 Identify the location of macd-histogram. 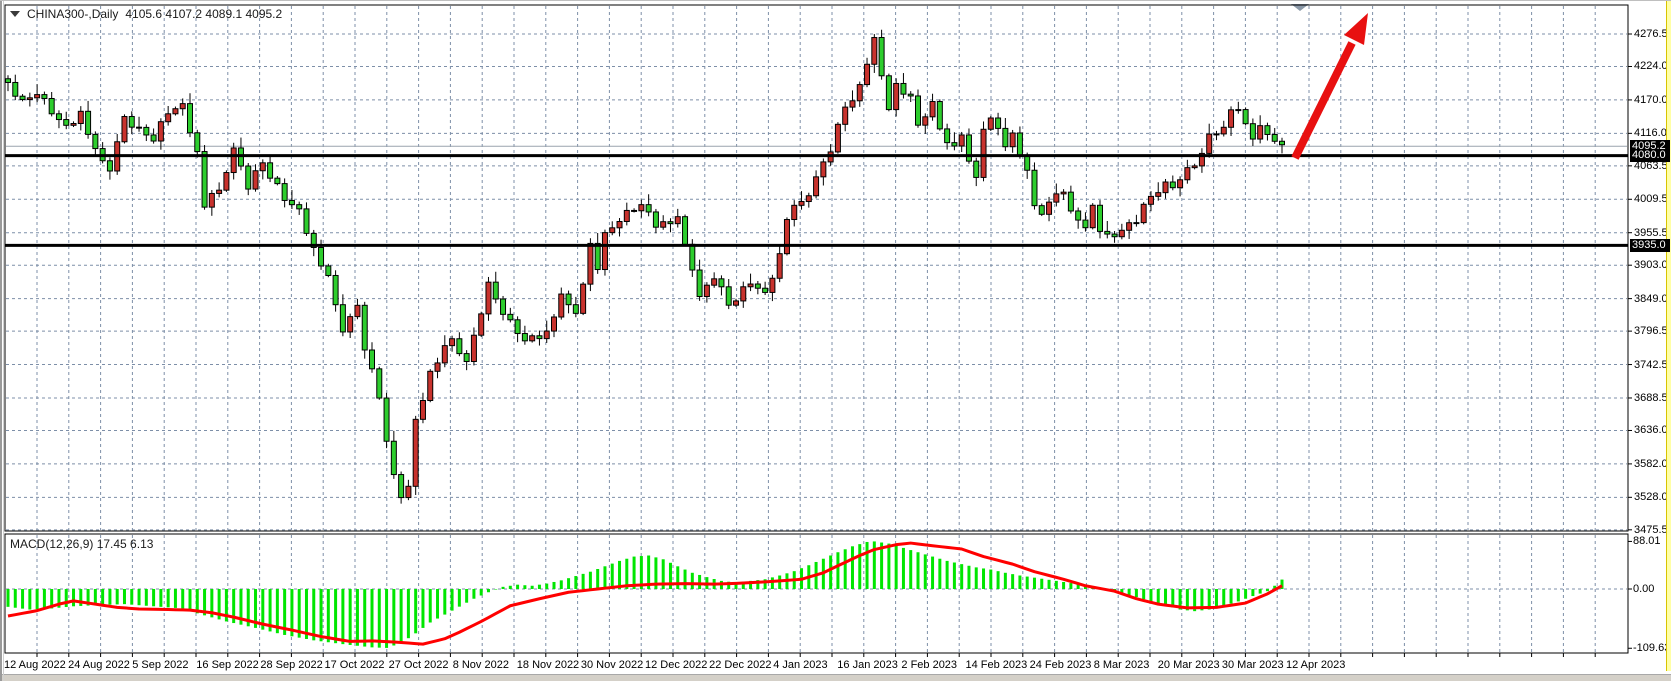
(645, 594).